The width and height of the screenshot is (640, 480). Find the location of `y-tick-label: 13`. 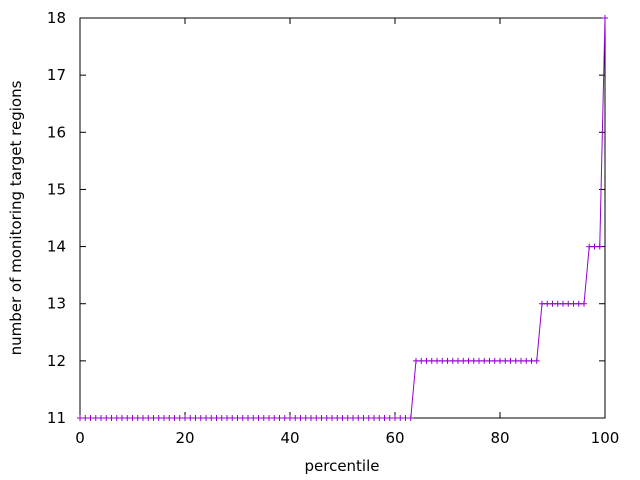

y-tick-label: 13 is located at coordinates (56, 304).